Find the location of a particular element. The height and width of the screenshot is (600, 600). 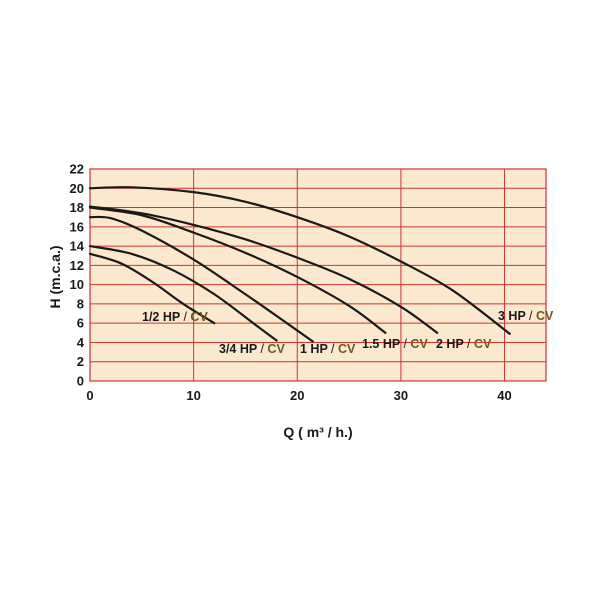

curve-label-hp: 2 HP is located at coordinates (451, 344).